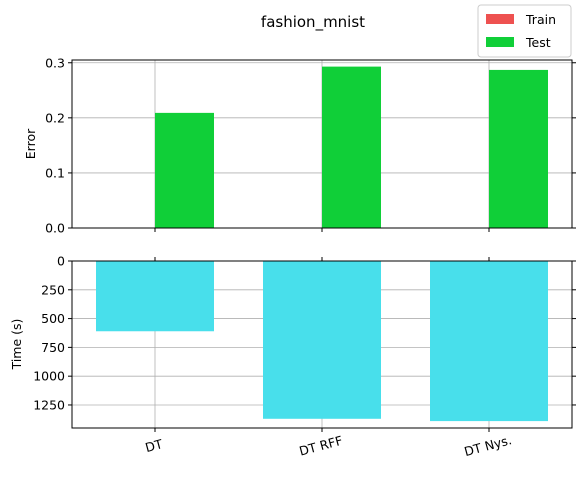  Describe the element at coordinates (61, 261) in the screenshot. I see `bottom-ytick-label: 0` at that location.